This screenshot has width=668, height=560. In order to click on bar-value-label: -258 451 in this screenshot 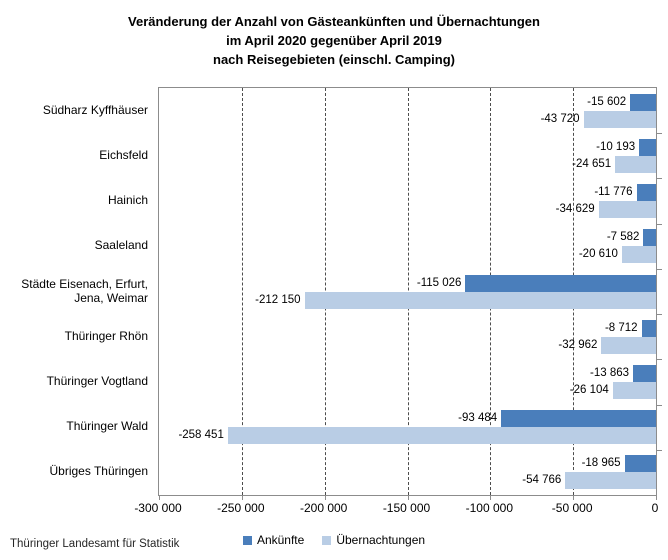, I will do `click(201, 435)`.